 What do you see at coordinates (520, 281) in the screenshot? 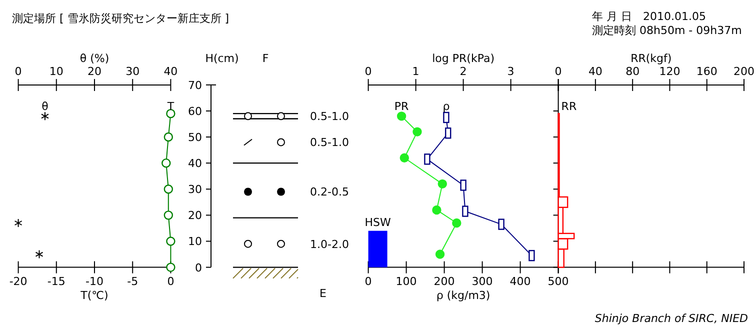
I see `x-tick-label: 400` at bounding box center [520, 281].